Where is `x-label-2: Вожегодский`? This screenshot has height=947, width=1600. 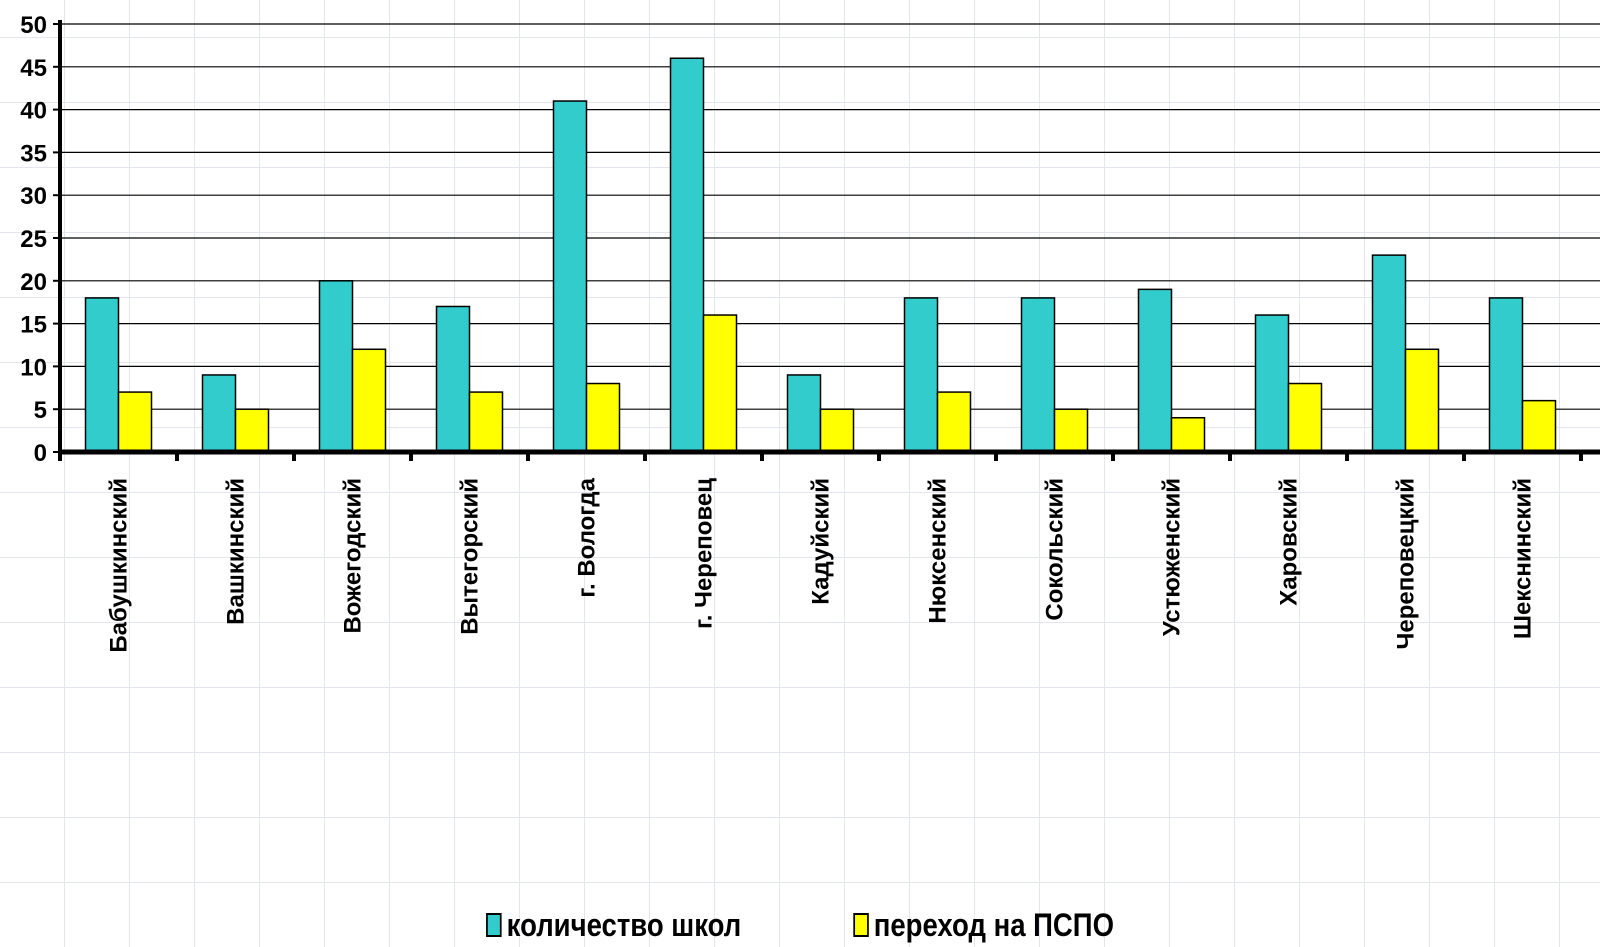
x-label-2: Вожегодский is located at coordinates (353, 556).